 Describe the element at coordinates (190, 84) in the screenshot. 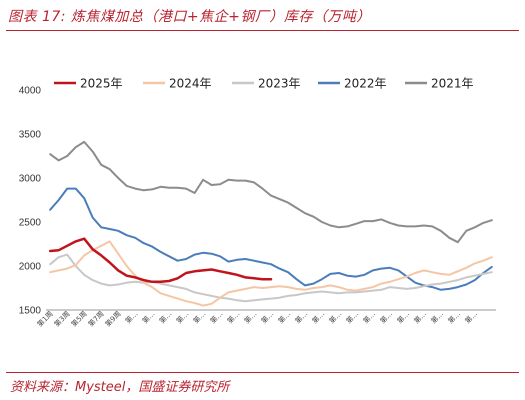

I see `legend-label: 2024年` at that location.